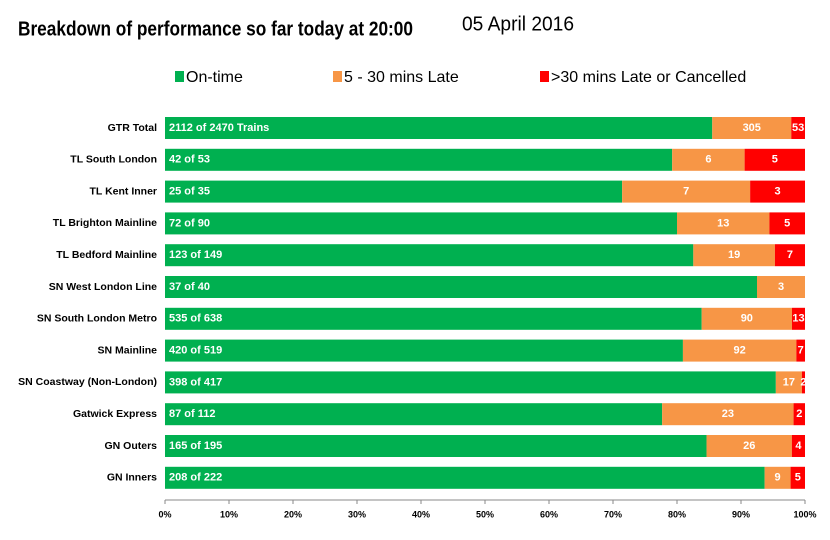  I want to click on value-label: 2112 of 2470 Trains, so click(219, 128).